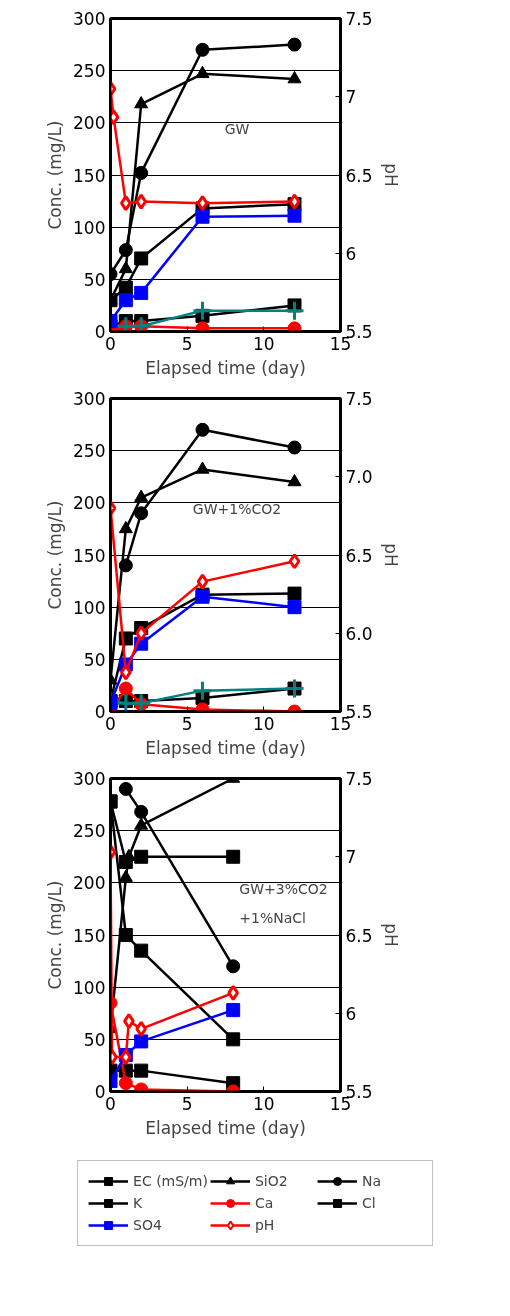  Describe the element at coordinates (359, 633) in the screenshot. I see `y2-tick-label: 6.0` at that location.